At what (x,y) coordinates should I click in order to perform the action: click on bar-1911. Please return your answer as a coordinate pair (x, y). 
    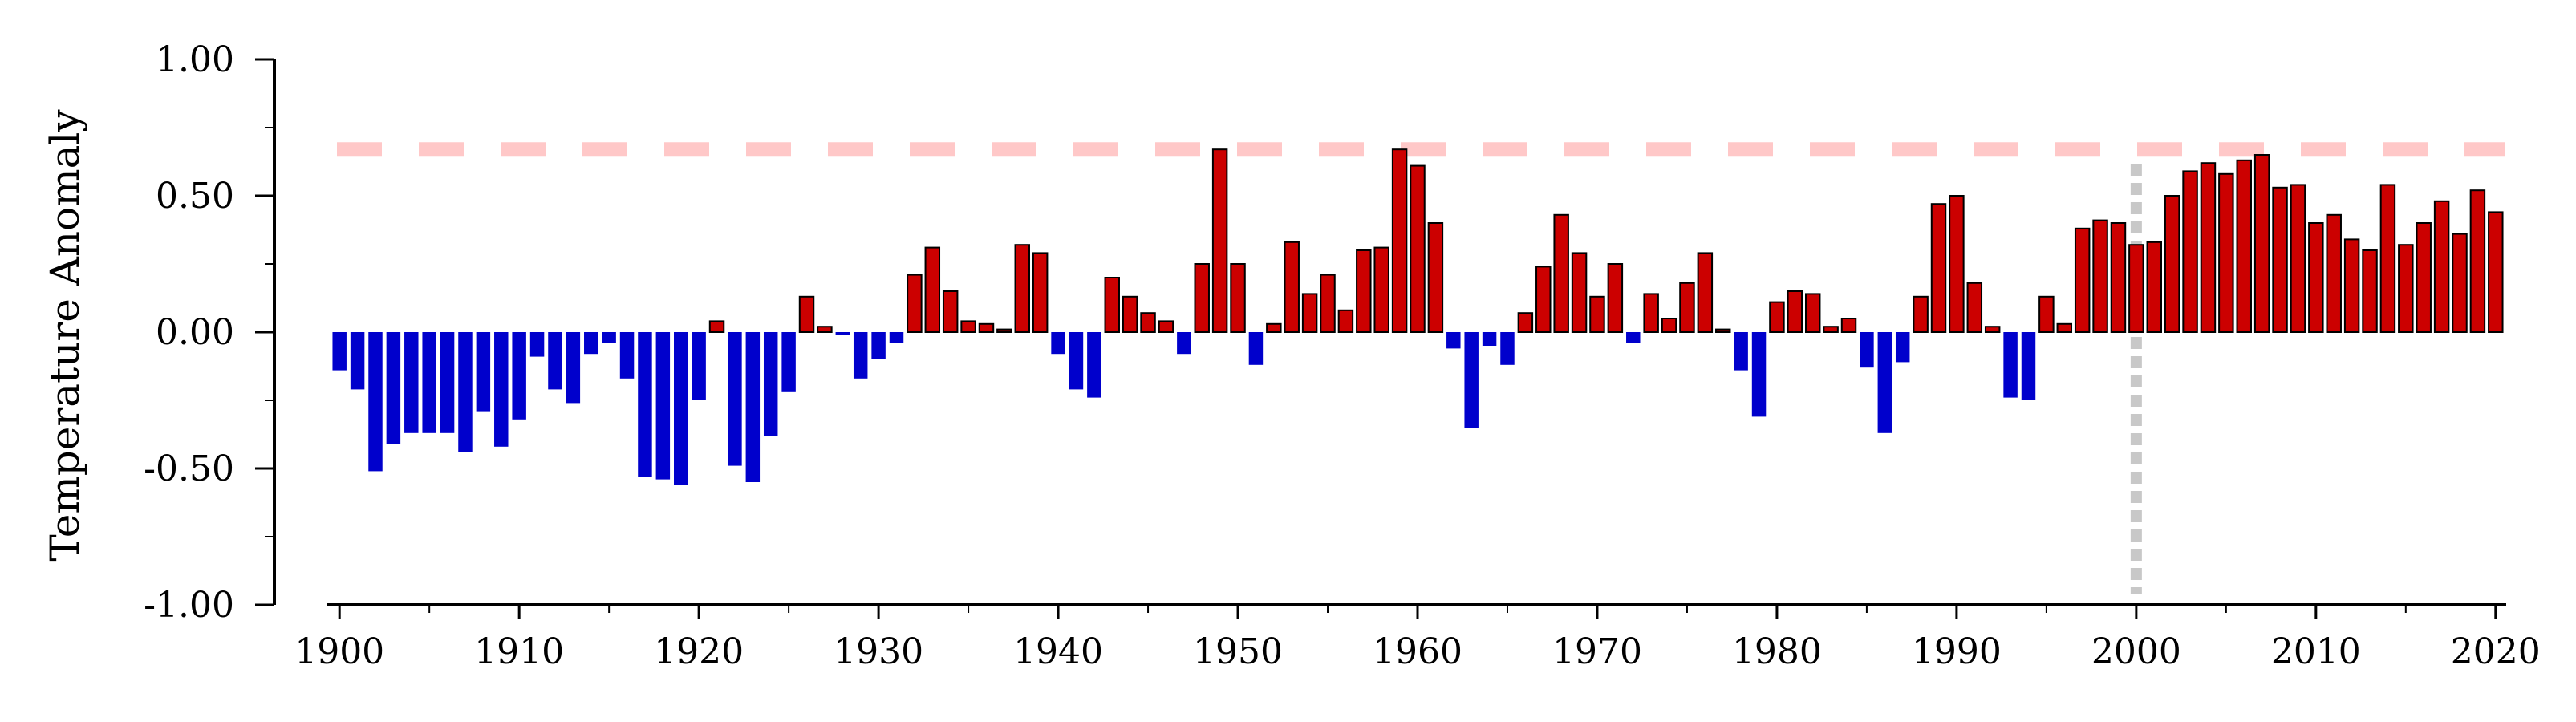
    Looking at the image, I should click on (537, 344).